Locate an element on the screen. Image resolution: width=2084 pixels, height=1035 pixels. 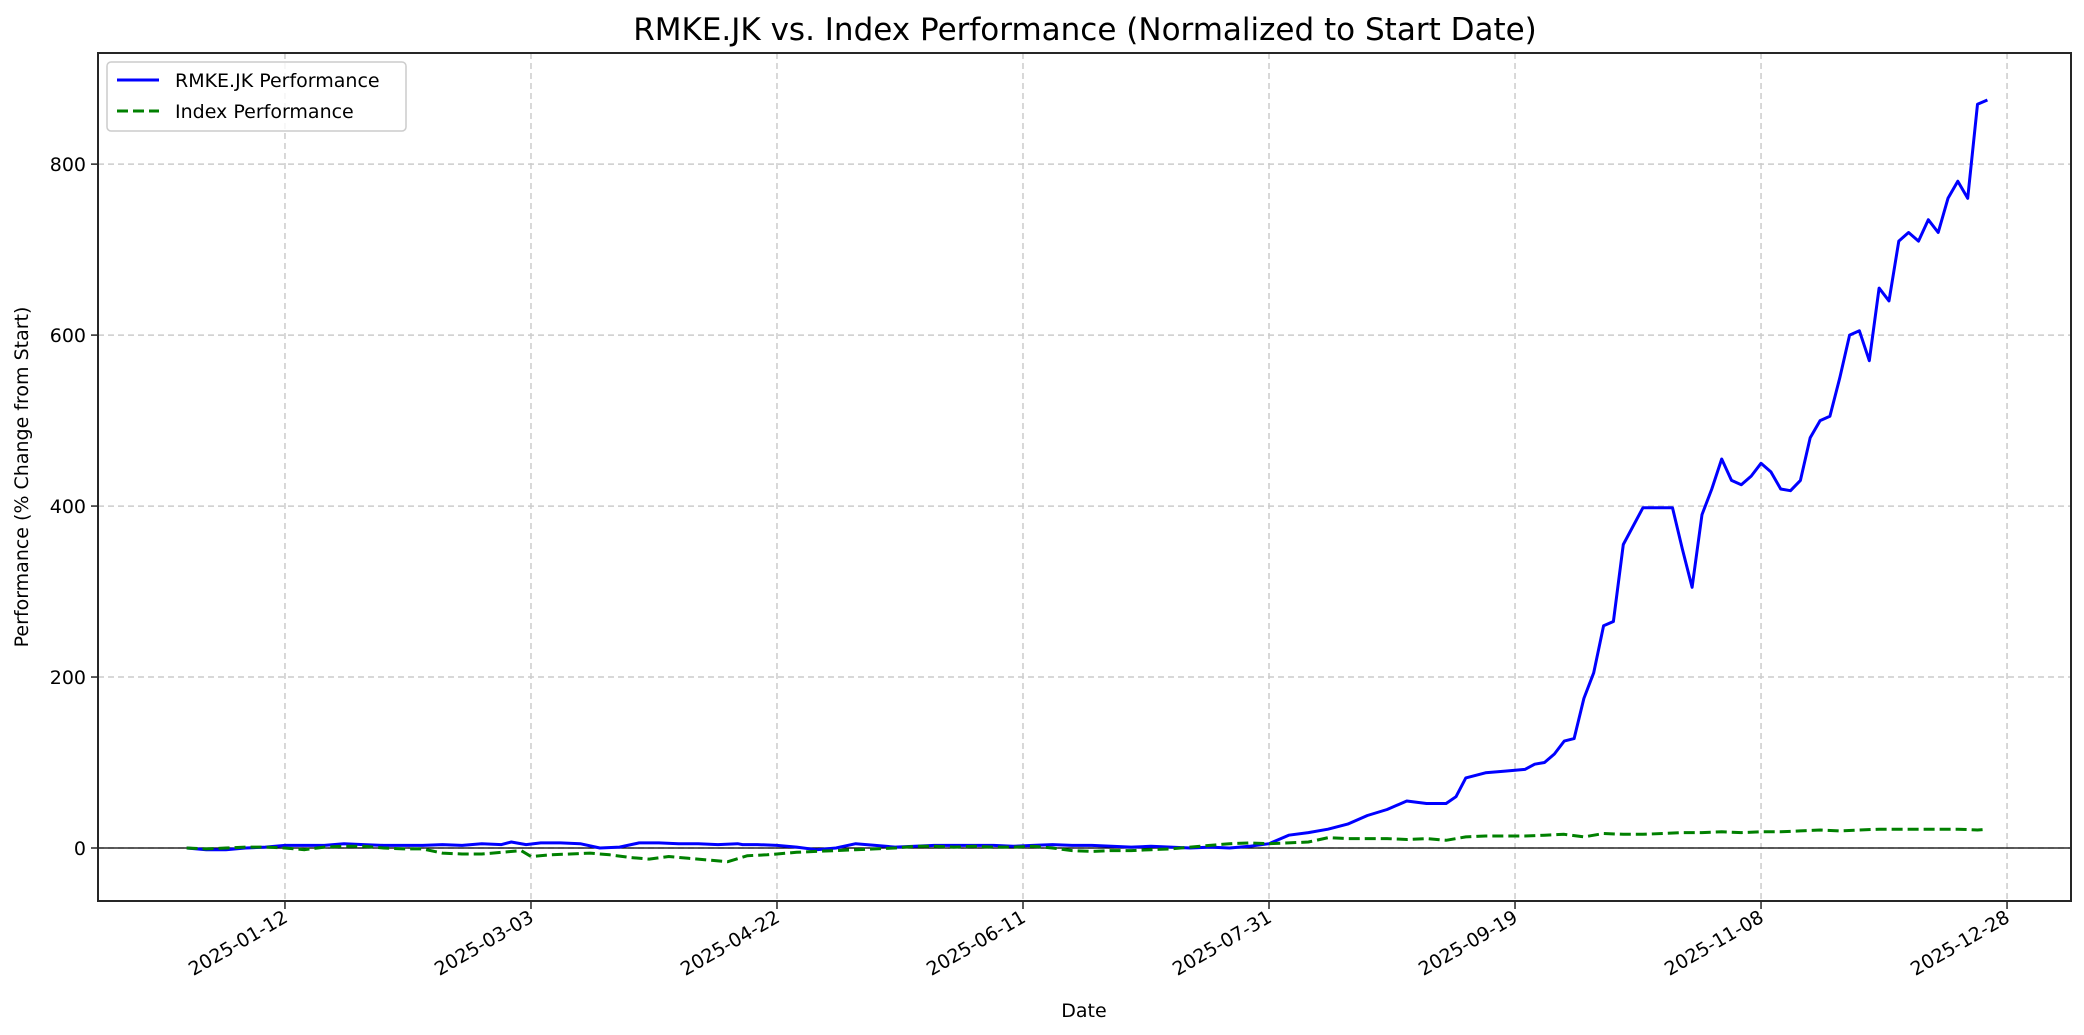
x-tick-label: 2025-07-31 is located at coordinates (1222, 943).